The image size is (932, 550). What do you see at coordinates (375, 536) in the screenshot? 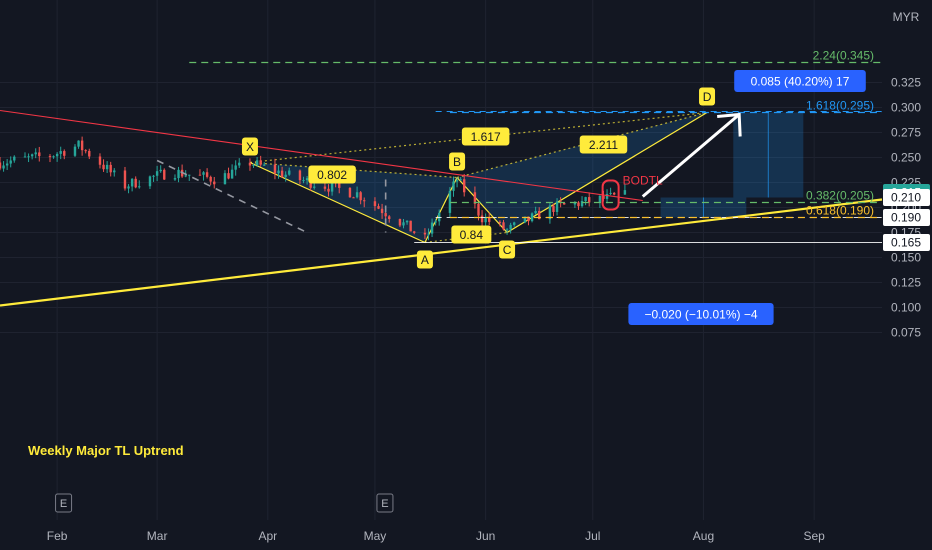
I see `time-tick: May` at bounding box center [375, 536].